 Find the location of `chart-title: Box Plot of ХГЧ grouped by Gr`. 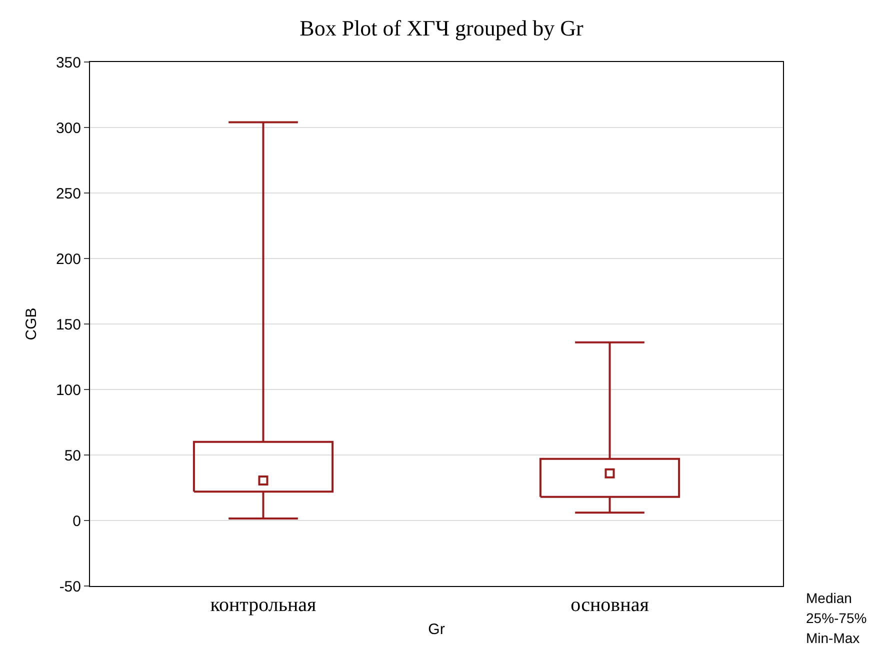

chart-title: Box Plot of ХГЧ grouped by Gr is located at coordinates (442, 27).